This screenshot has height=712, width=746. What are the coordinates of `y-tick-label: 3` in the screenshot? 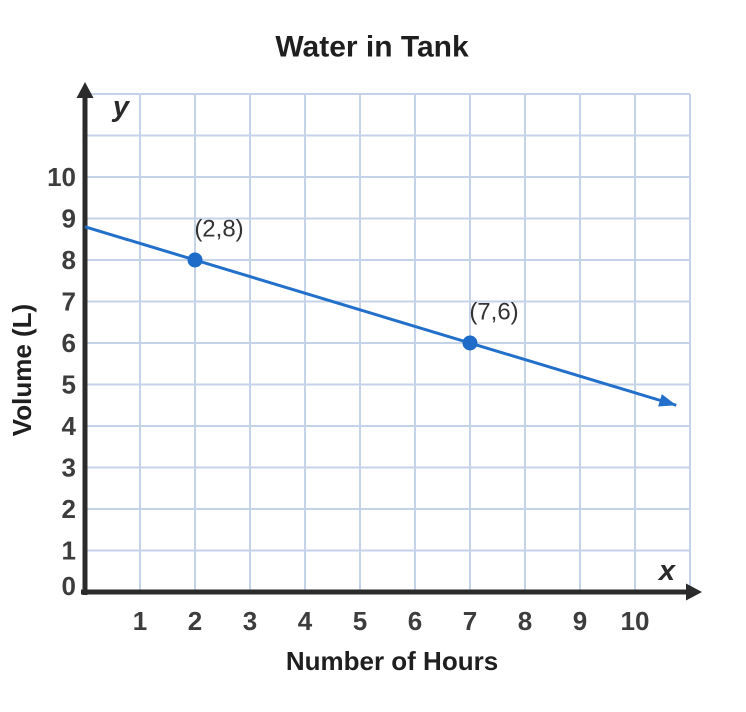 It's located at (69, 468).